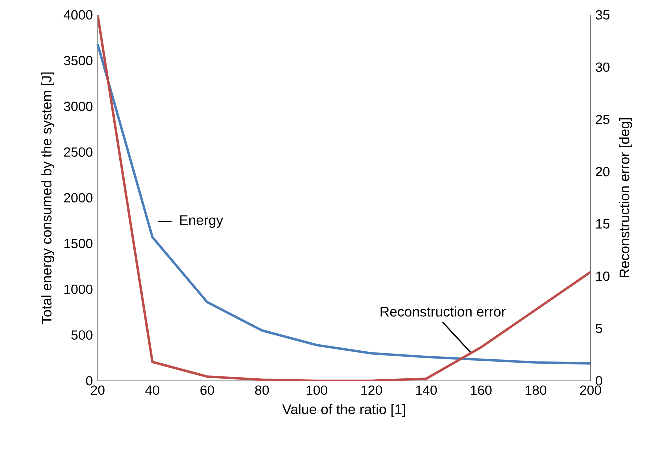 The image size is (649, 459). I want to click on y-tick-label: 4000, so click(78, 15).